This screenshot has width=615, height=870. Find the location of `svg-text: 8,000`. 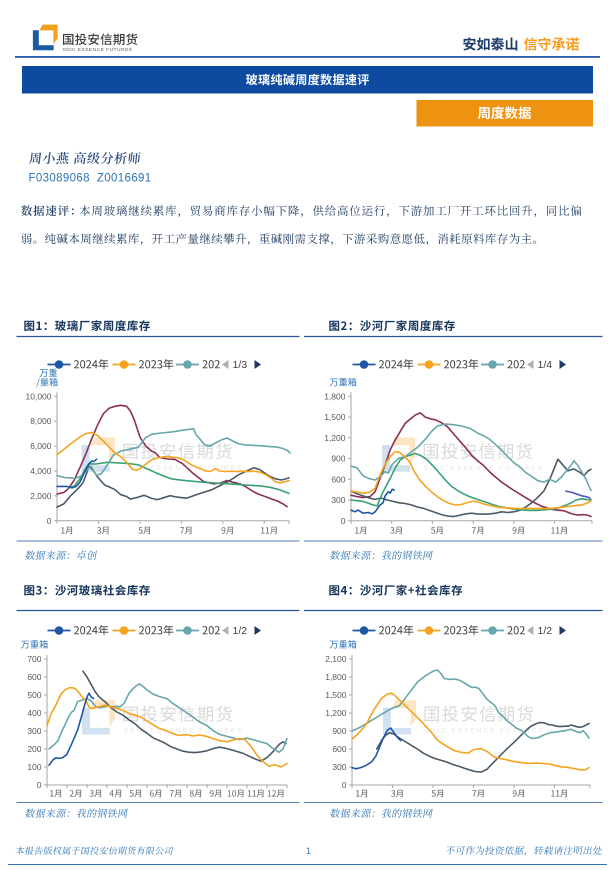

svg-text: 8,000 is located at coordinates (41, 421).